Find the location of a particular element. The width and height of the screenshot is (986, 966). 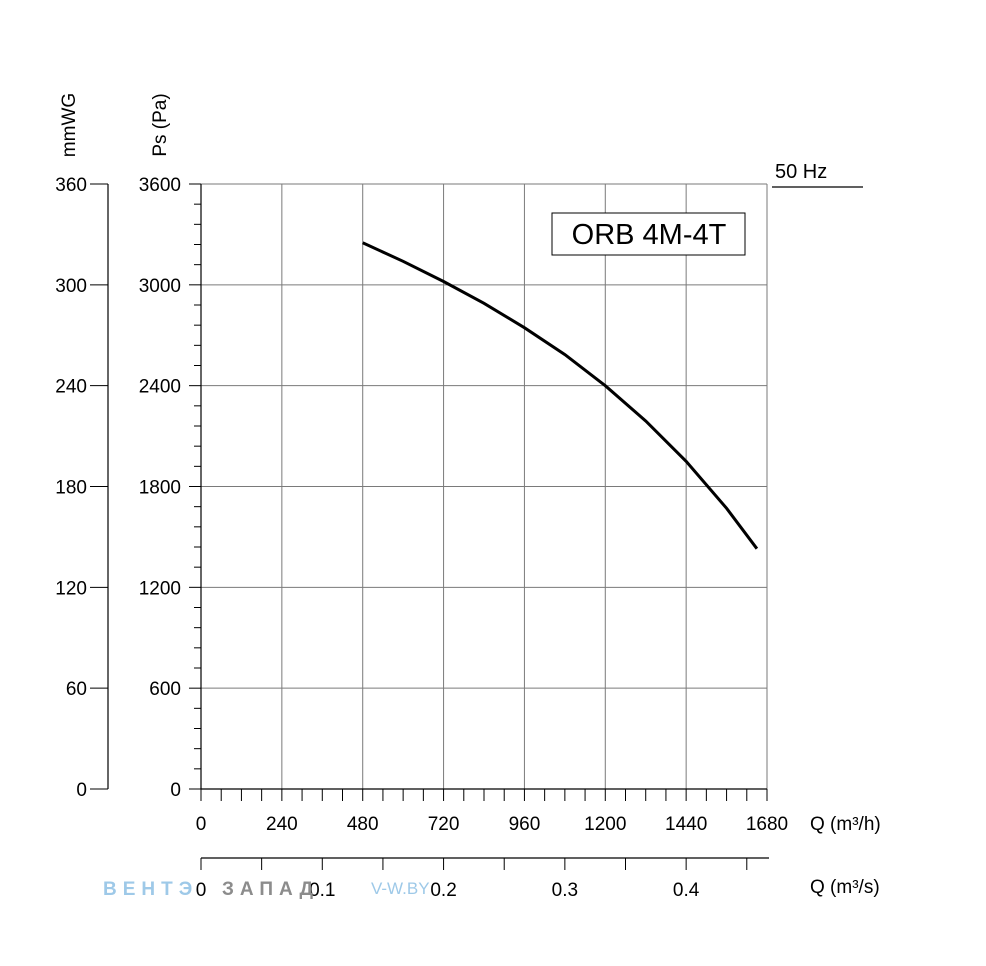

y-secondary-tick-label: 120 is located at coordinates (71, 588).